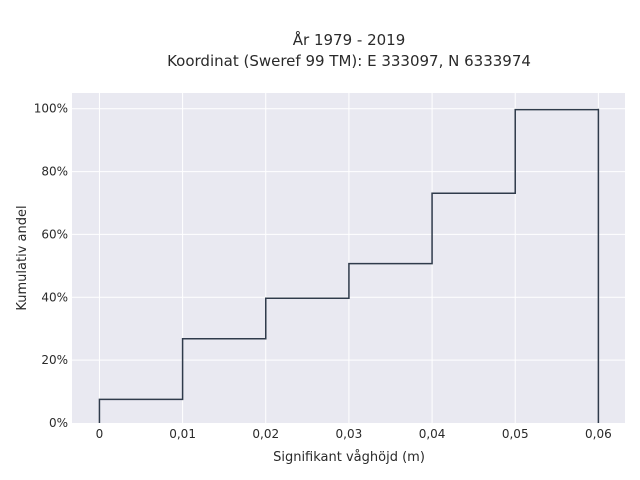 The image size is (640, 480). What do you see at coordinates (432, 434) in the screenshot?
I see `x-tick-label: 0,04` at bounding box center [432, 434].